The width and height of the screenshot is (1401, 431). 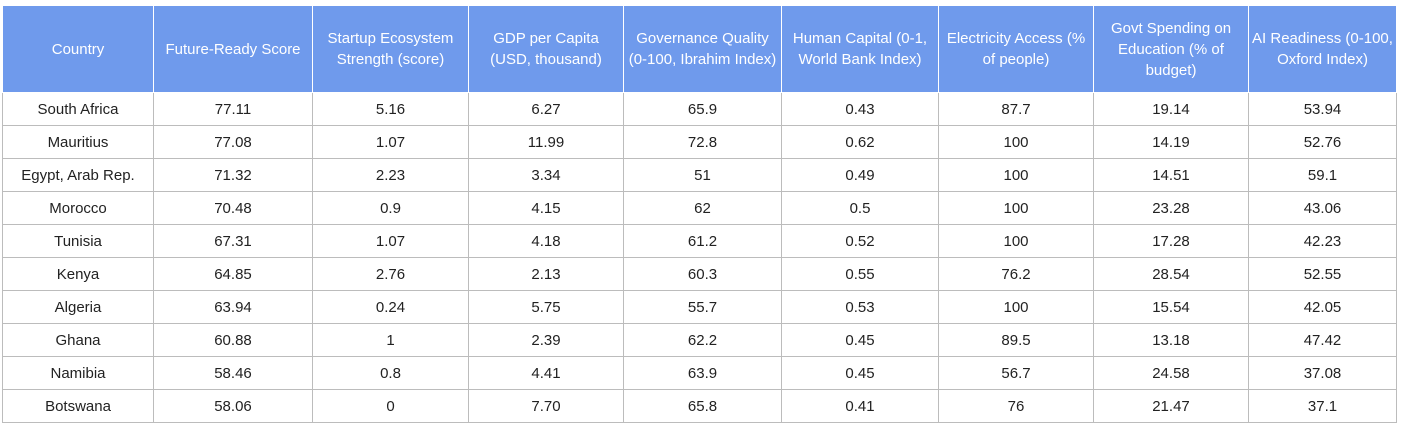 What do you see at coordinates (860, 109) in the screenshot?
I see `table-cell: 0.43` at bounding box center [860, 109].